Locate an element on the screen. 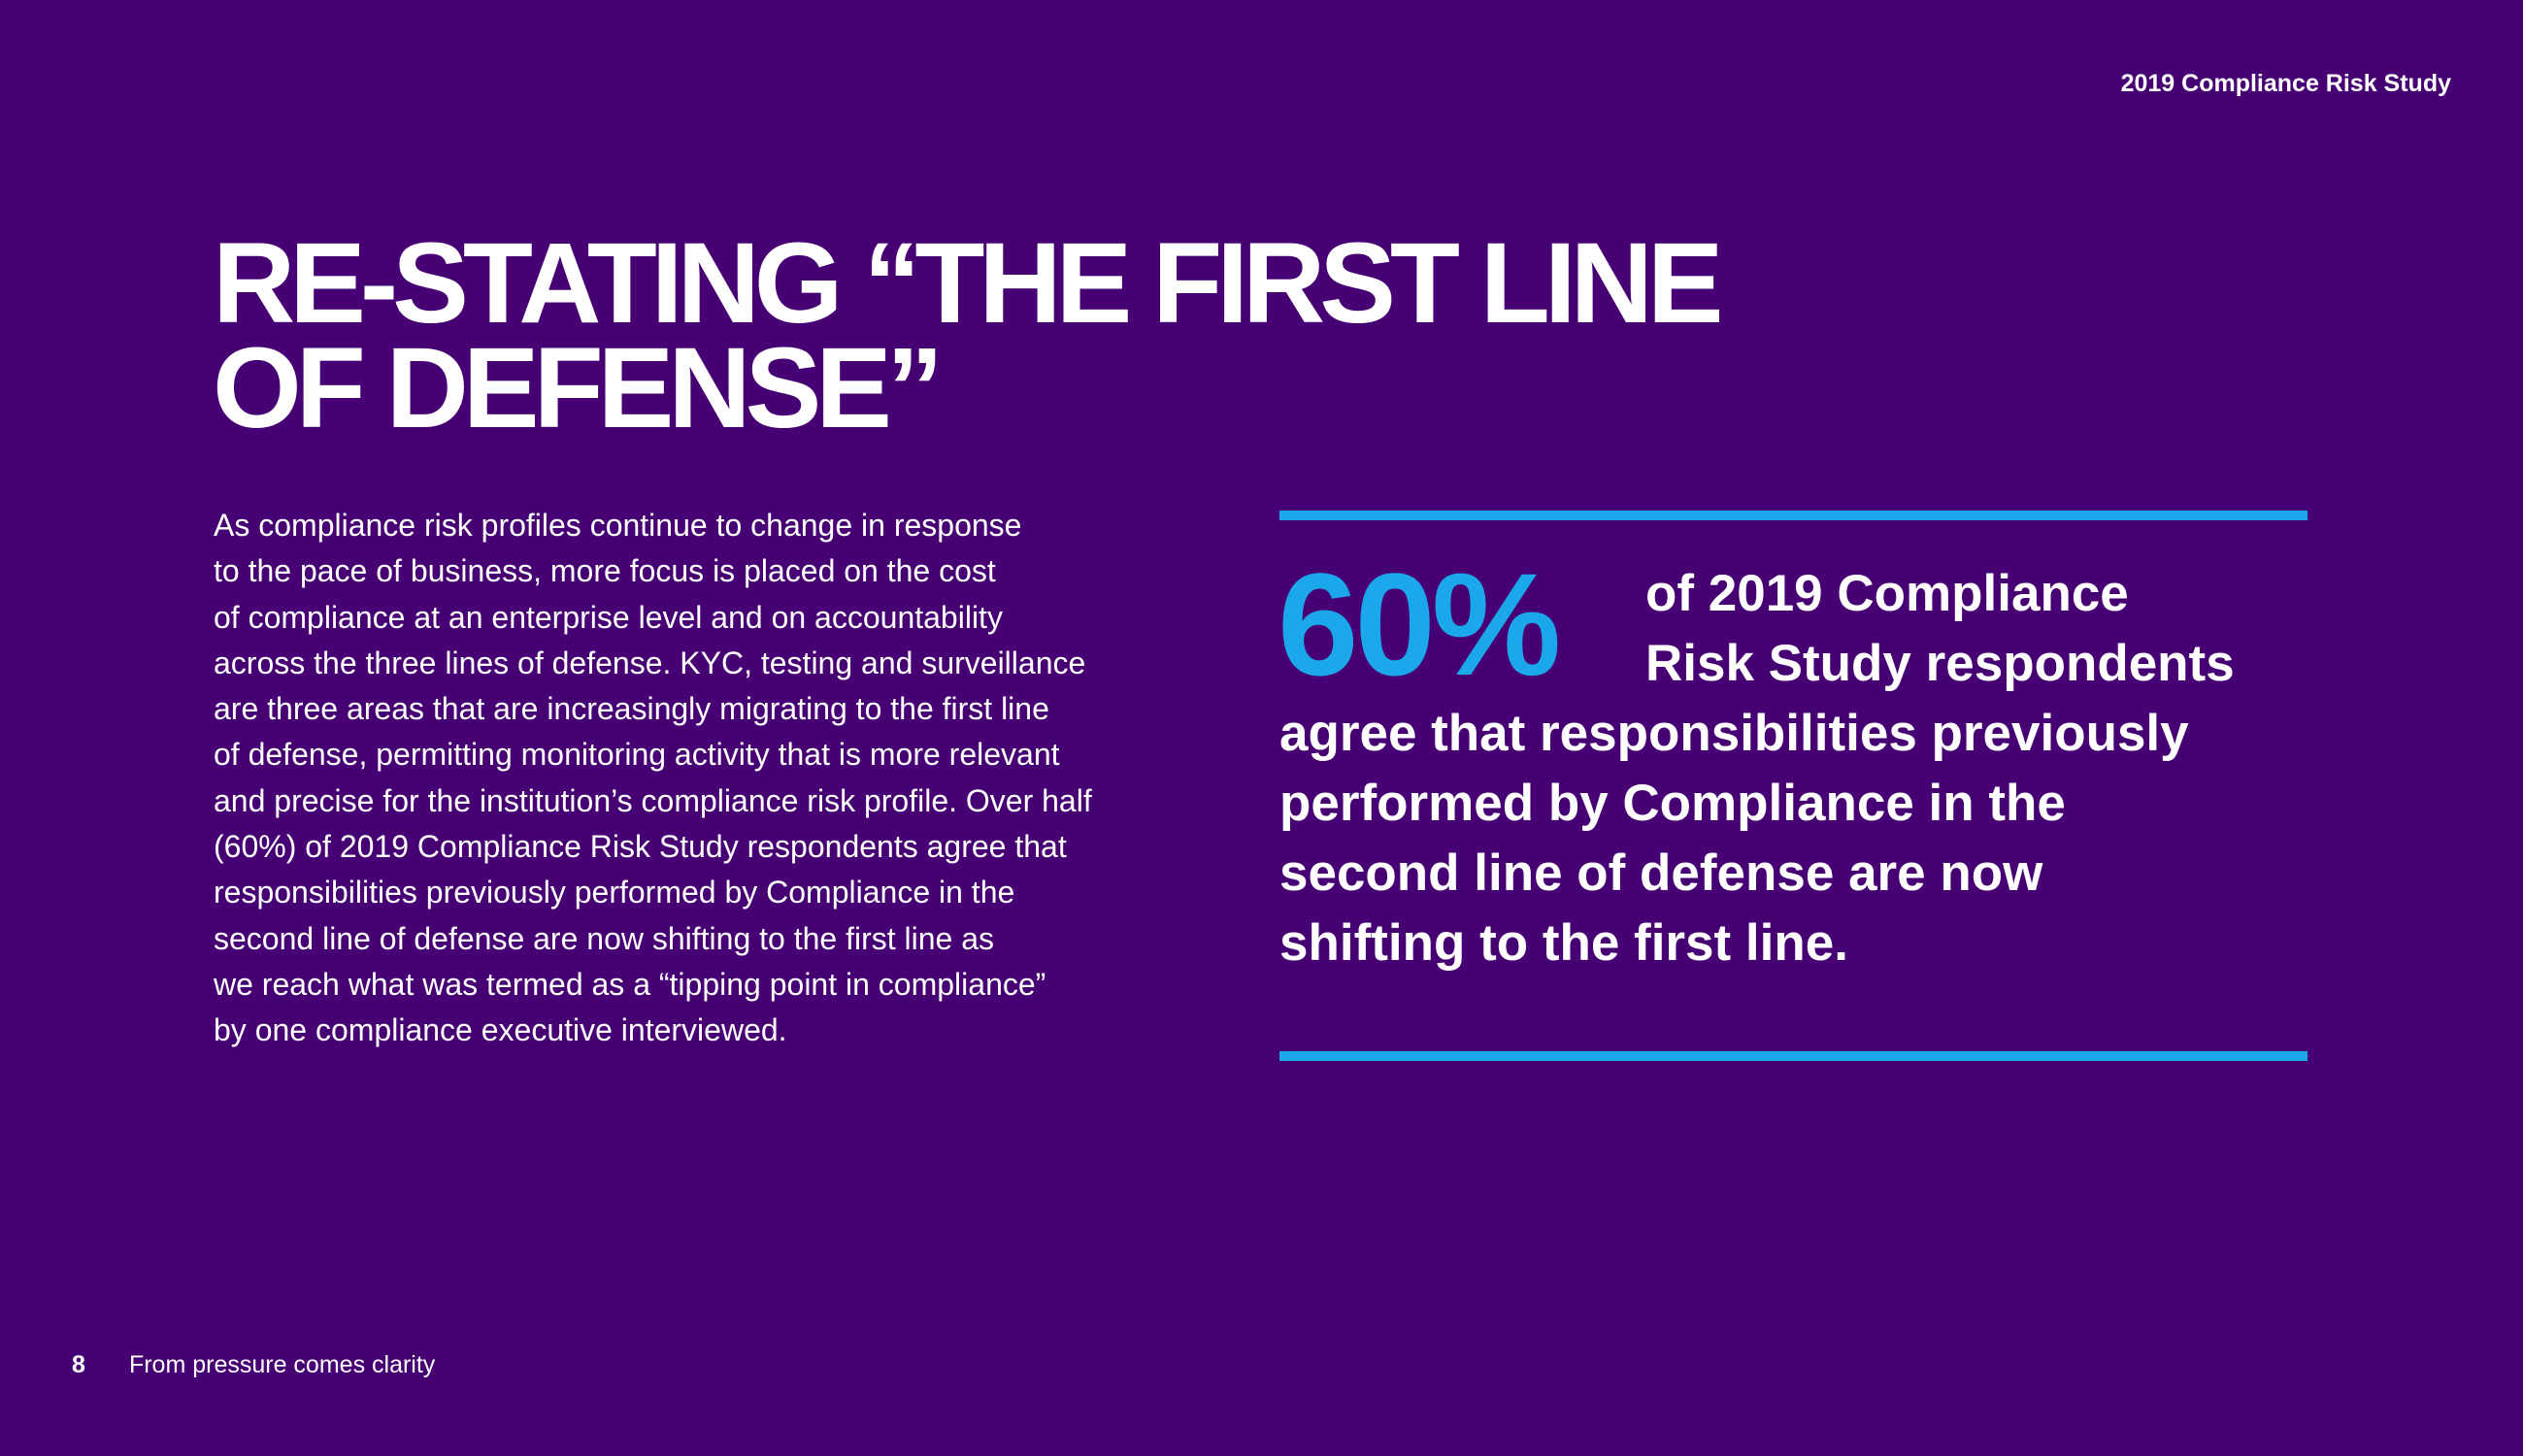  callout-line: of 2019 Compliance is located at coordinates (1887, 593).